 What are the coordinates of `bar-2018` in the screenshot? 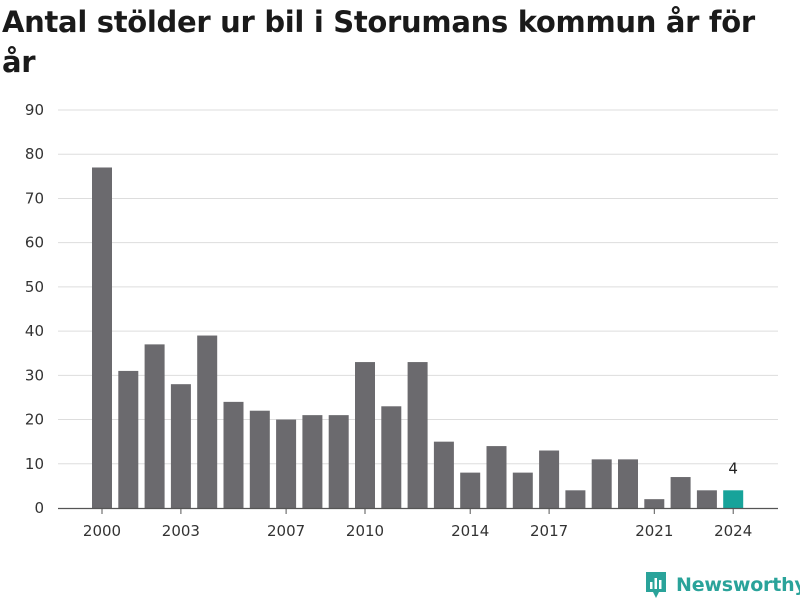 It's located at (575, 499).